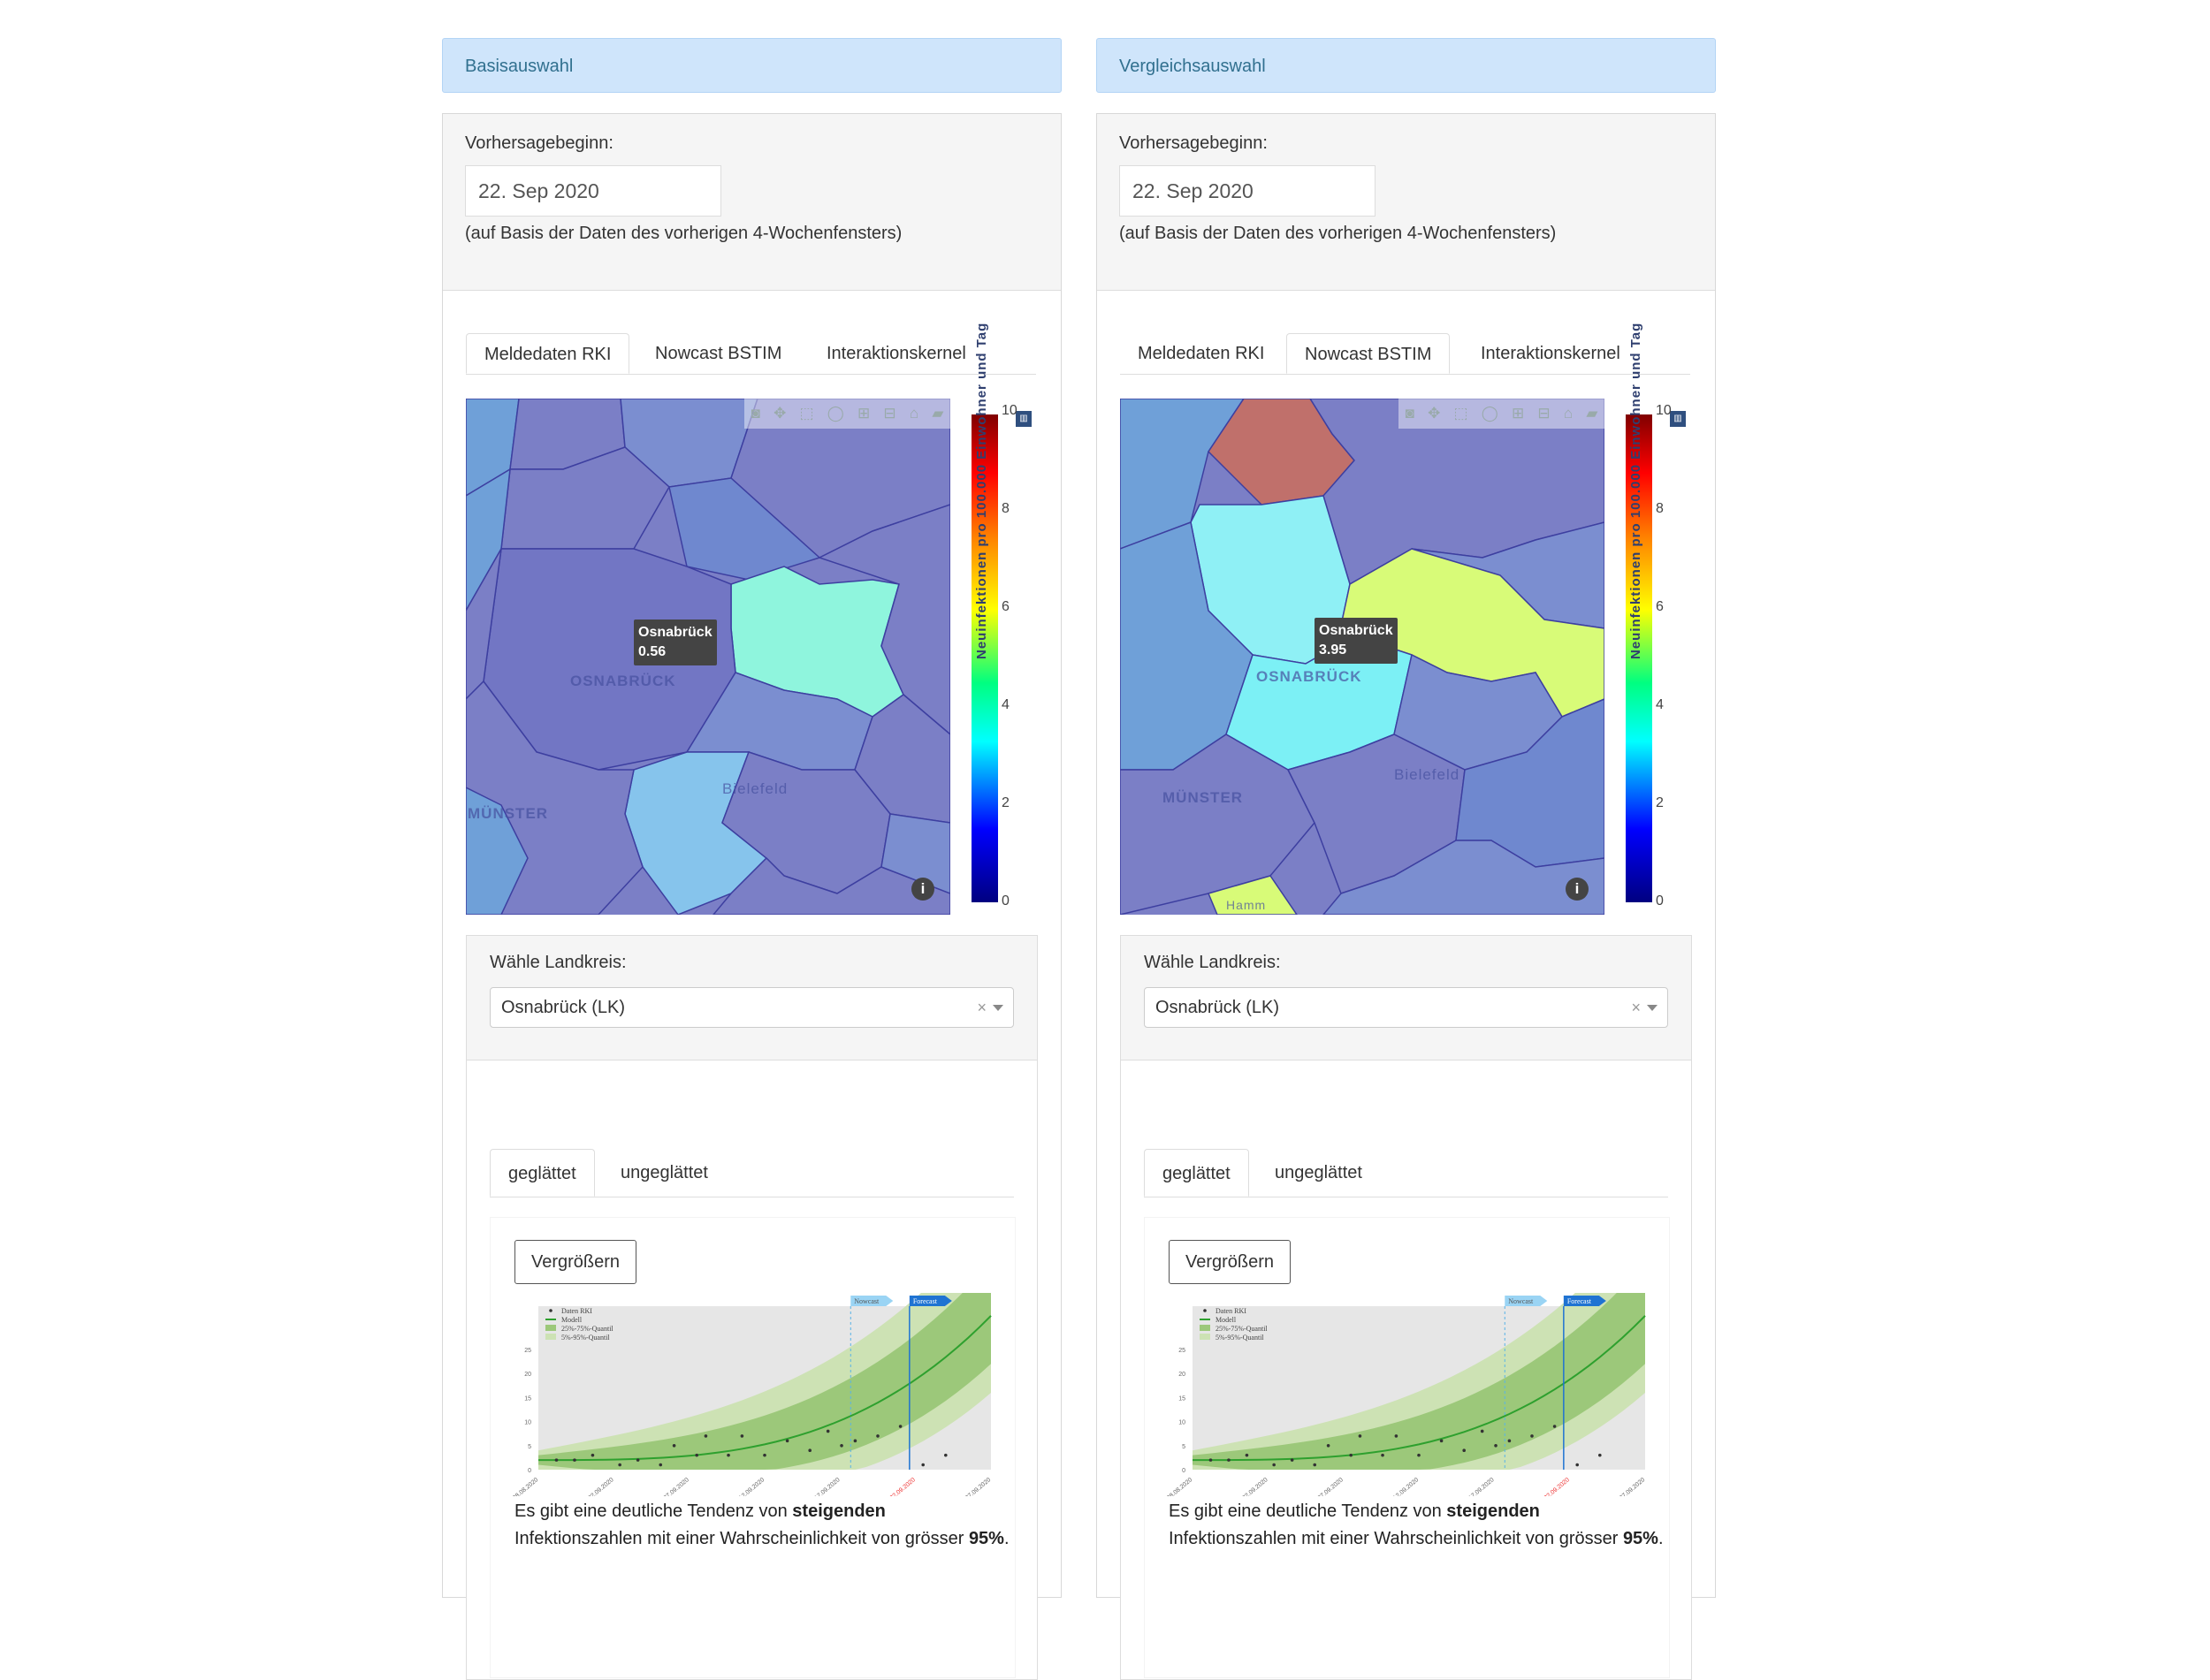 This screenshot has width=2210, height=1680. Describe the element at coordinates (1501, 414) in the screenshot. I see `map-modebar: ◙ ✥ ⬚ ◯ ⊞ ⊟ ⌂ ▰` at that location.